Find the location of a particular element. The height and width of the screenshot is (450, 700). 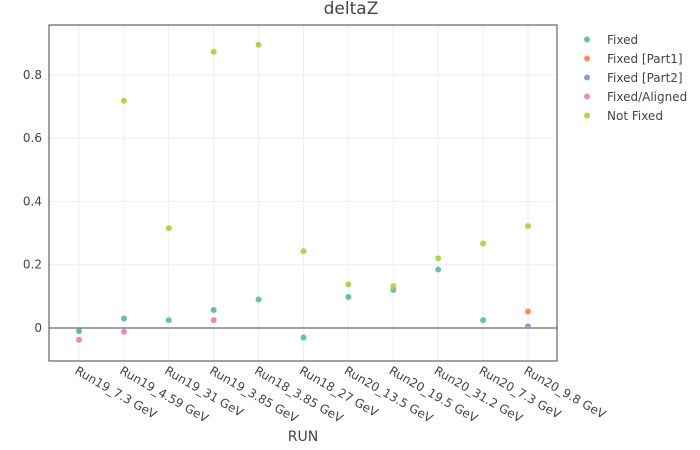

y-tick-label: 0 is located at coordinates (38, 328).